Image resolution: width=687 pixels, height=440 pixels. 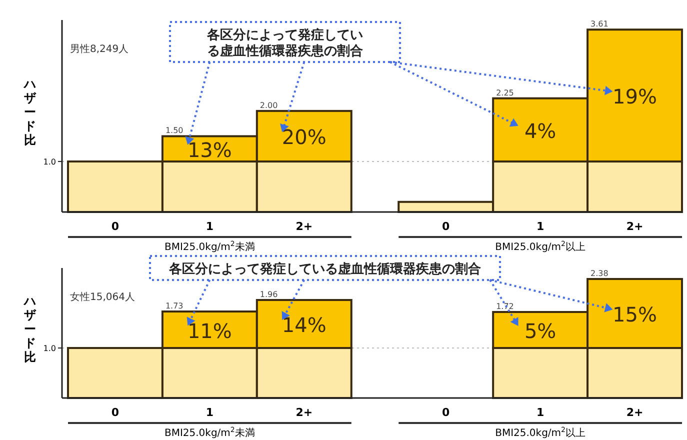 I want to click on annotation: 19%, so click(x=634, y=96).